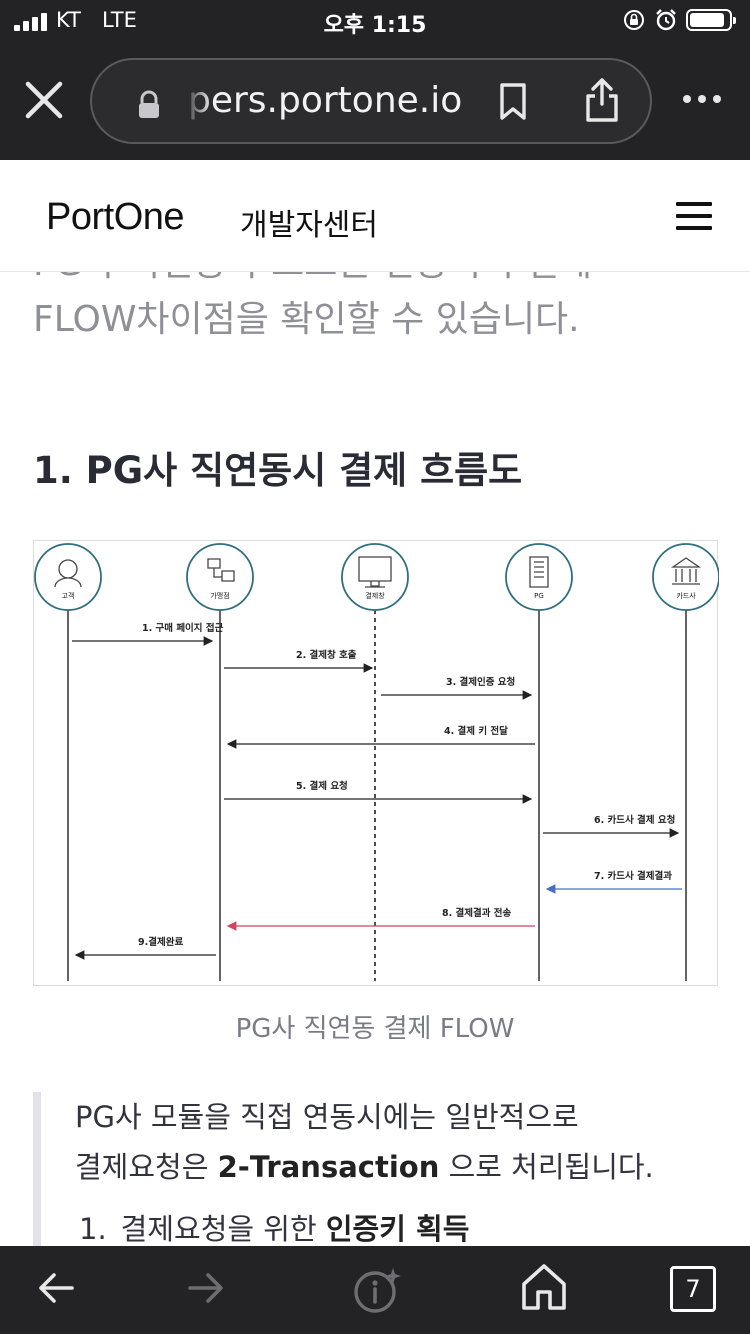 This screenshot has height=1334, width=750. I want to click on diagram-caption: PG사 직연동 결제 FLOW, so click(375, 1029).